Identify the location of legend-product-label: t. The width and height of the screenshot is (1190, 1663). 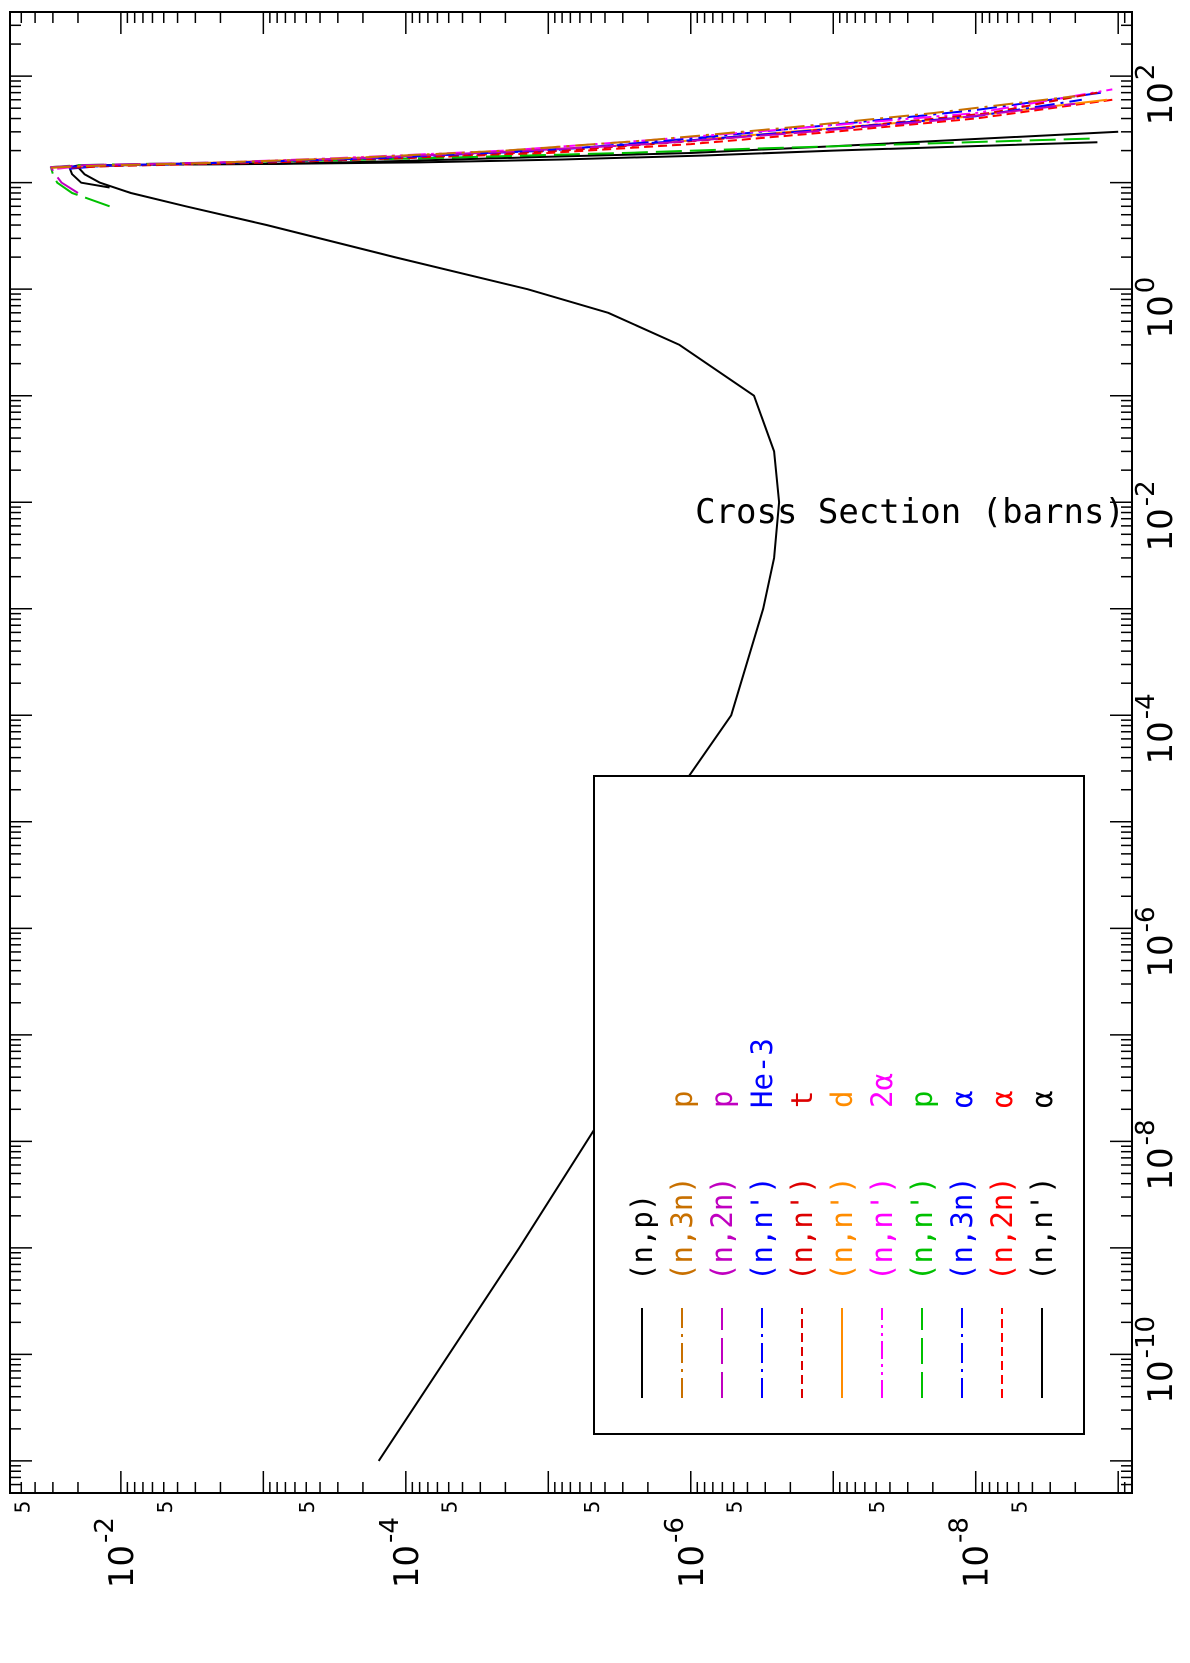
(802, 1099).